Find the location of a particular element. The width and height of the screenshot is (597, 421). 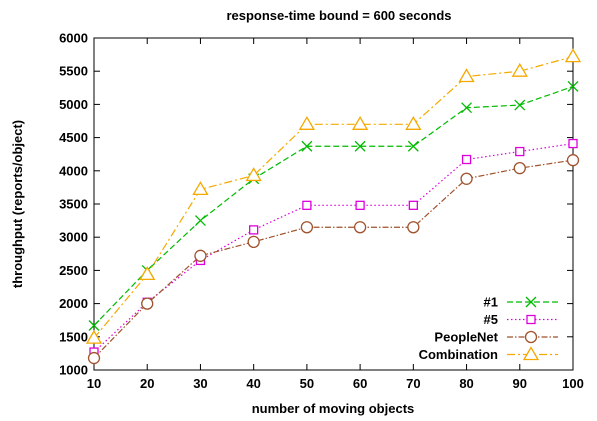

y-tick-label: 4000 is located at coordinates (73, 170).